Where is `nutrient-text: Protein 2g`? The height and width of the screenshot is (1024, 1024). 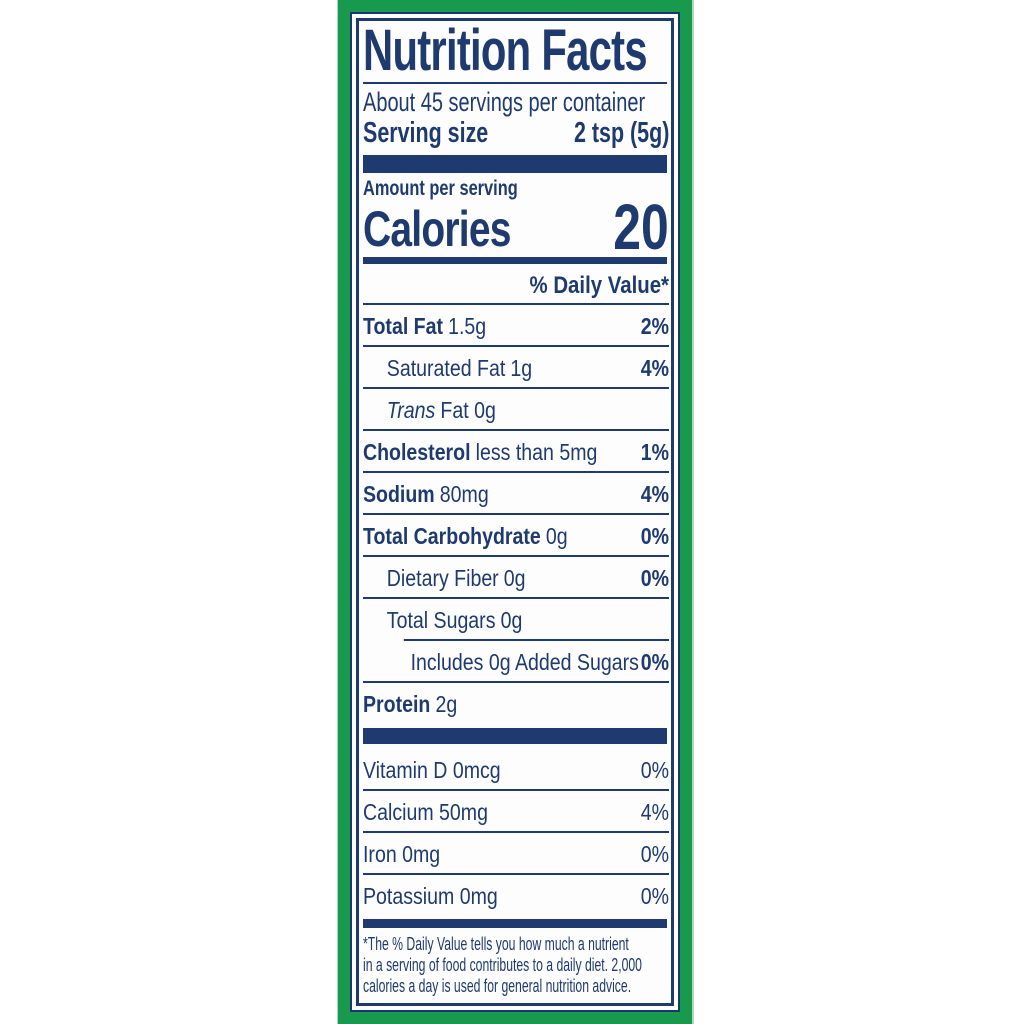
nutrient-text: Protein 2g is located at coordinates (410, 704).